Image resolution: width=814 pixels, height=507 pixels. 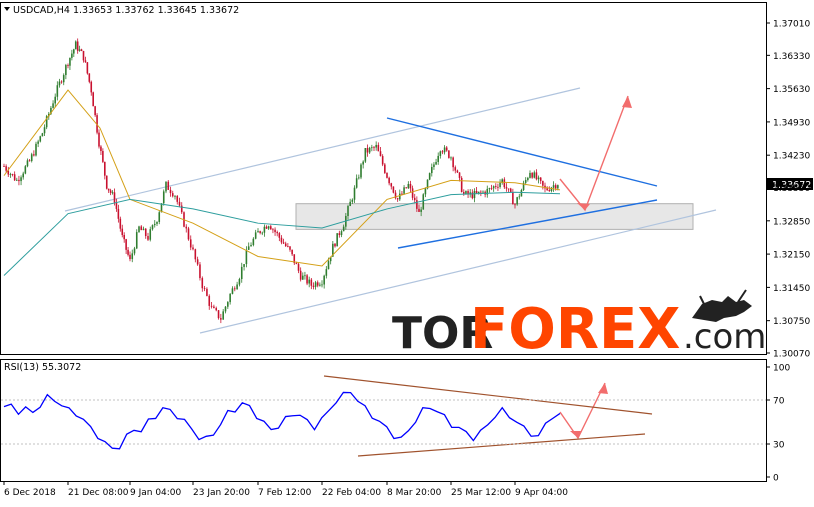 What do you see at coordinates (779, 446) in the screenshot?
I see `rsi-y-tick-label: 30` at bounding box center [779, 446].